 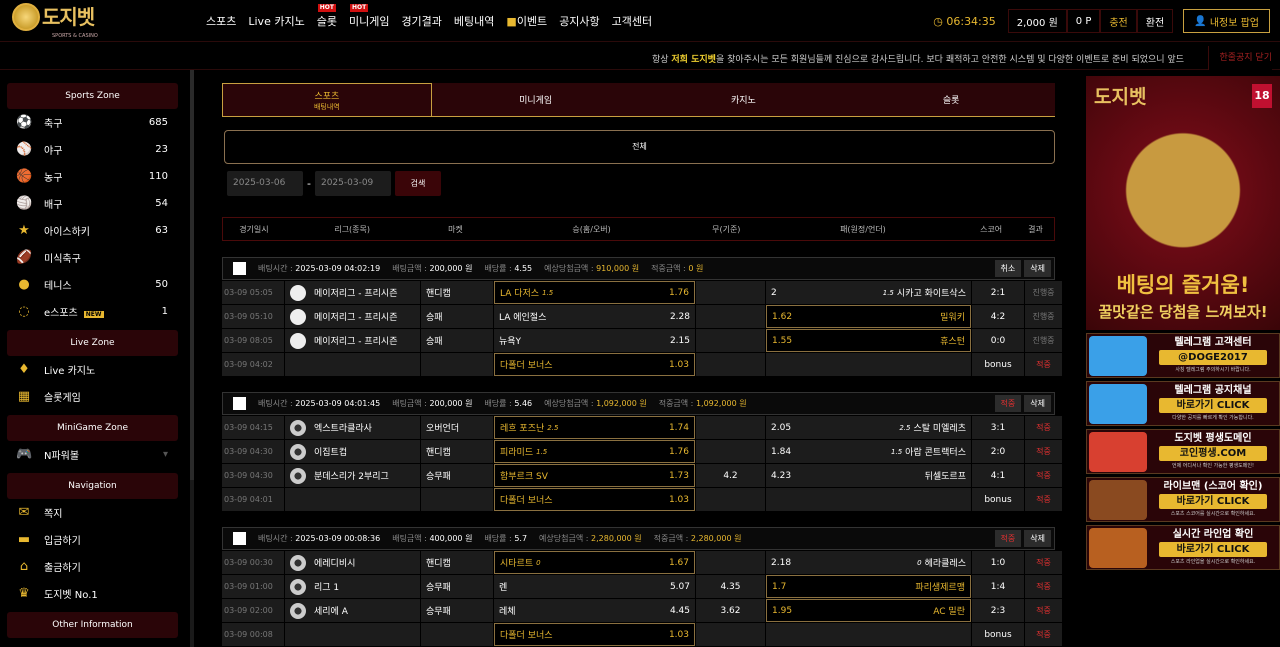 What do you see at coordinates (594, 475) in the screenshot?
I see `home-pick: 함부르크 SV 1.73` at bounding box center [594, 475].